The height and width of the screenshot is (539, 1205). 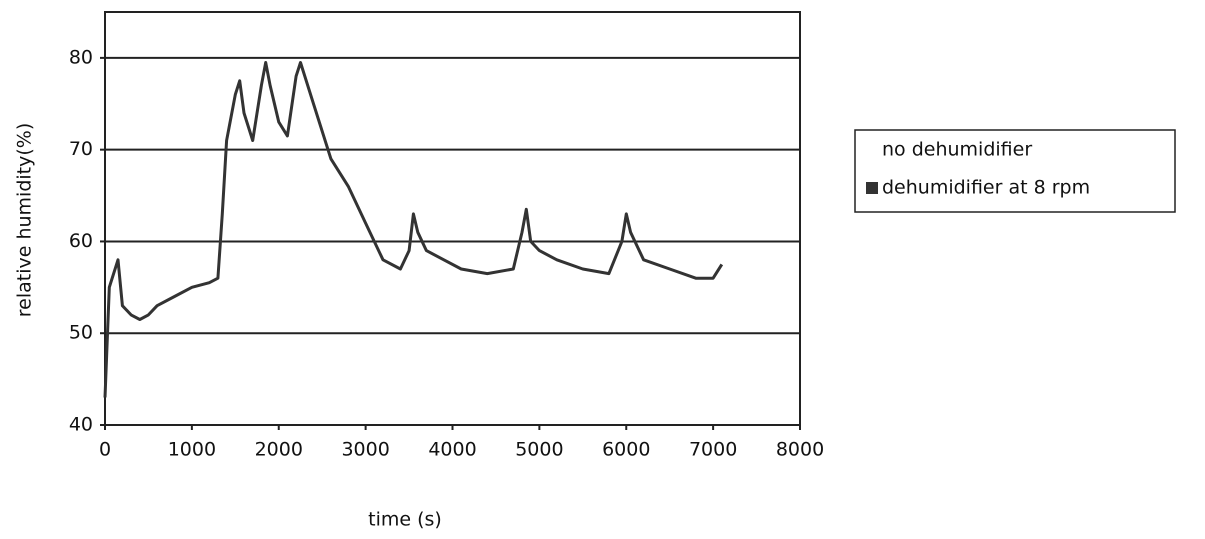 What do you see at coordinates (365, 450) in the screenshot?
I see `x-tick-label: 3000` at bounding box center [365, 450].